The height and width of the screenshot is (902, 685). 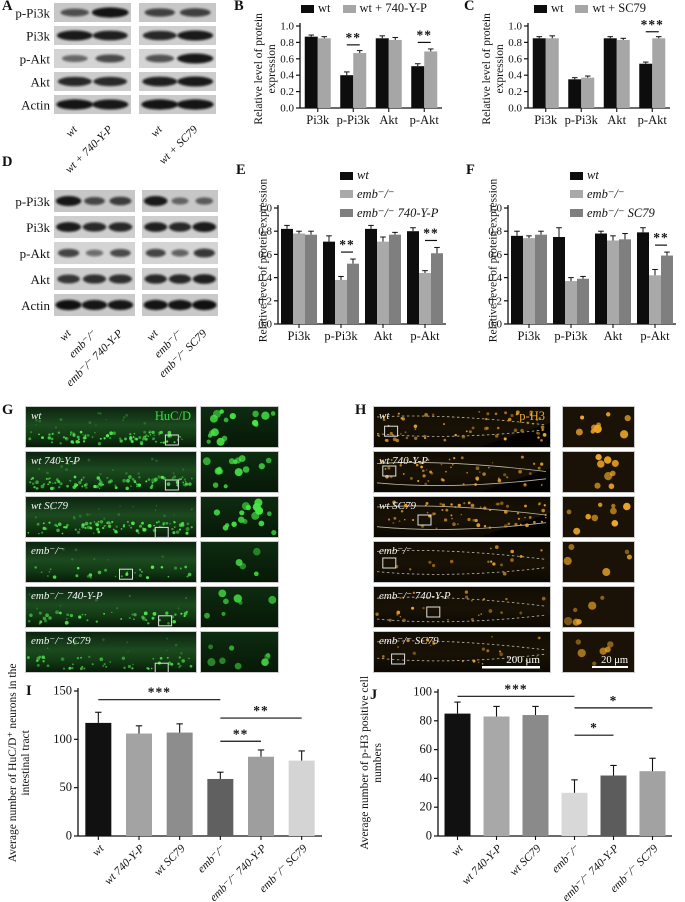 I want to click on micrograph-label: emb⁻/⁻, so click(x=47, y=551).